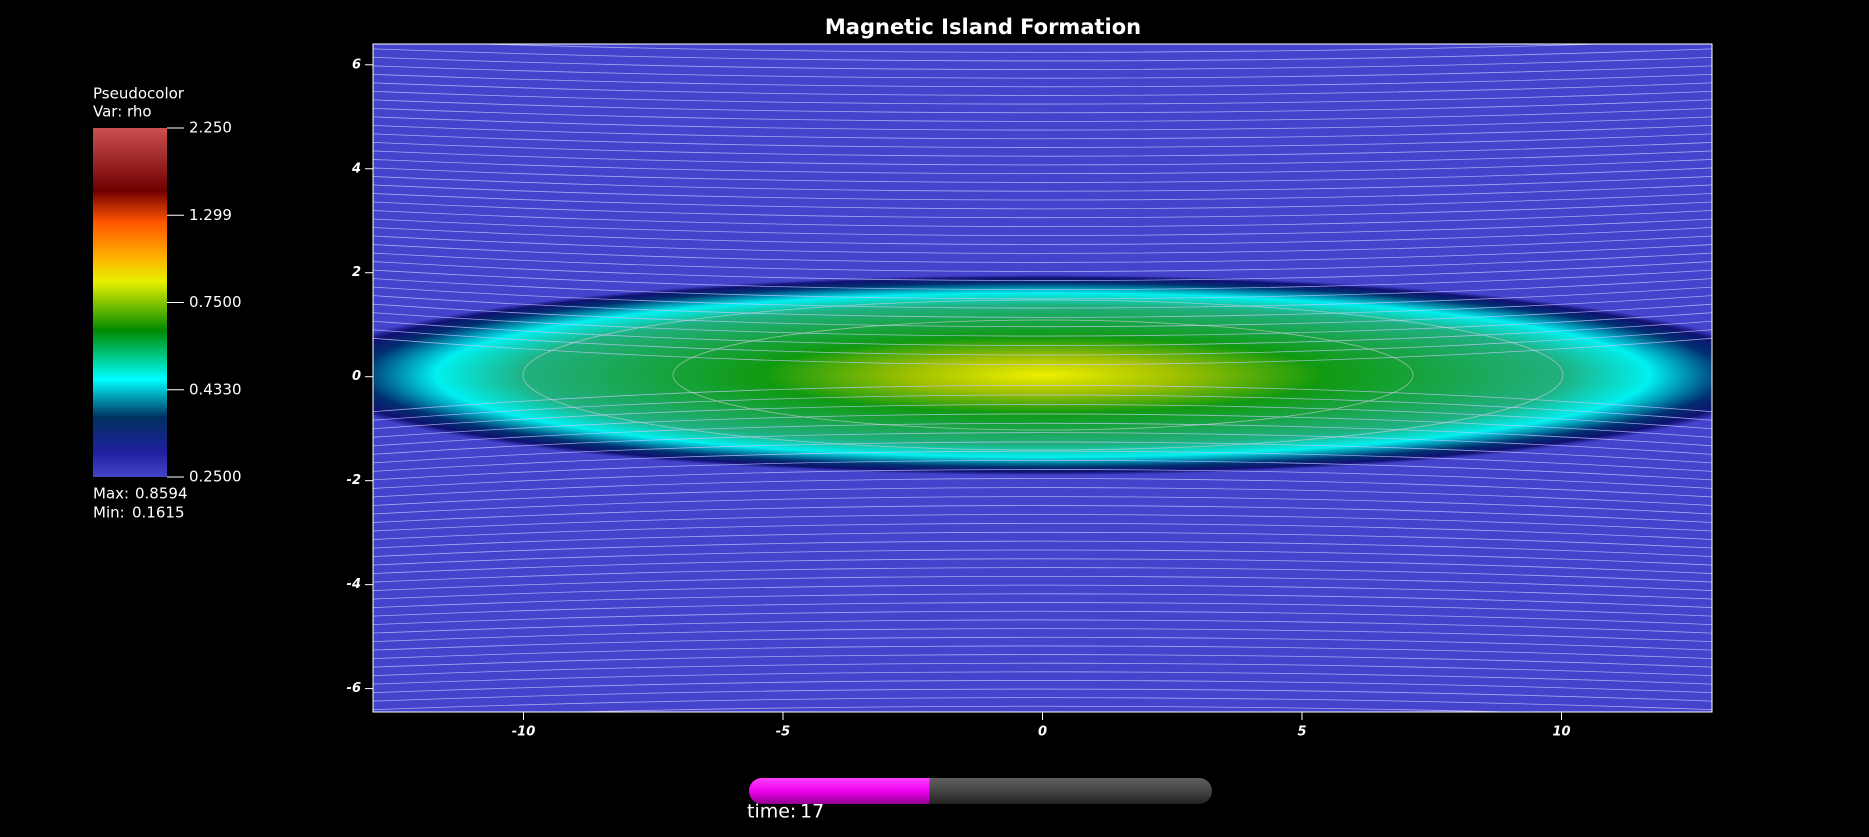  Describe the element at coordinates (356, 376) in the screenshot. I see `y-tick-label: 0` at that location.